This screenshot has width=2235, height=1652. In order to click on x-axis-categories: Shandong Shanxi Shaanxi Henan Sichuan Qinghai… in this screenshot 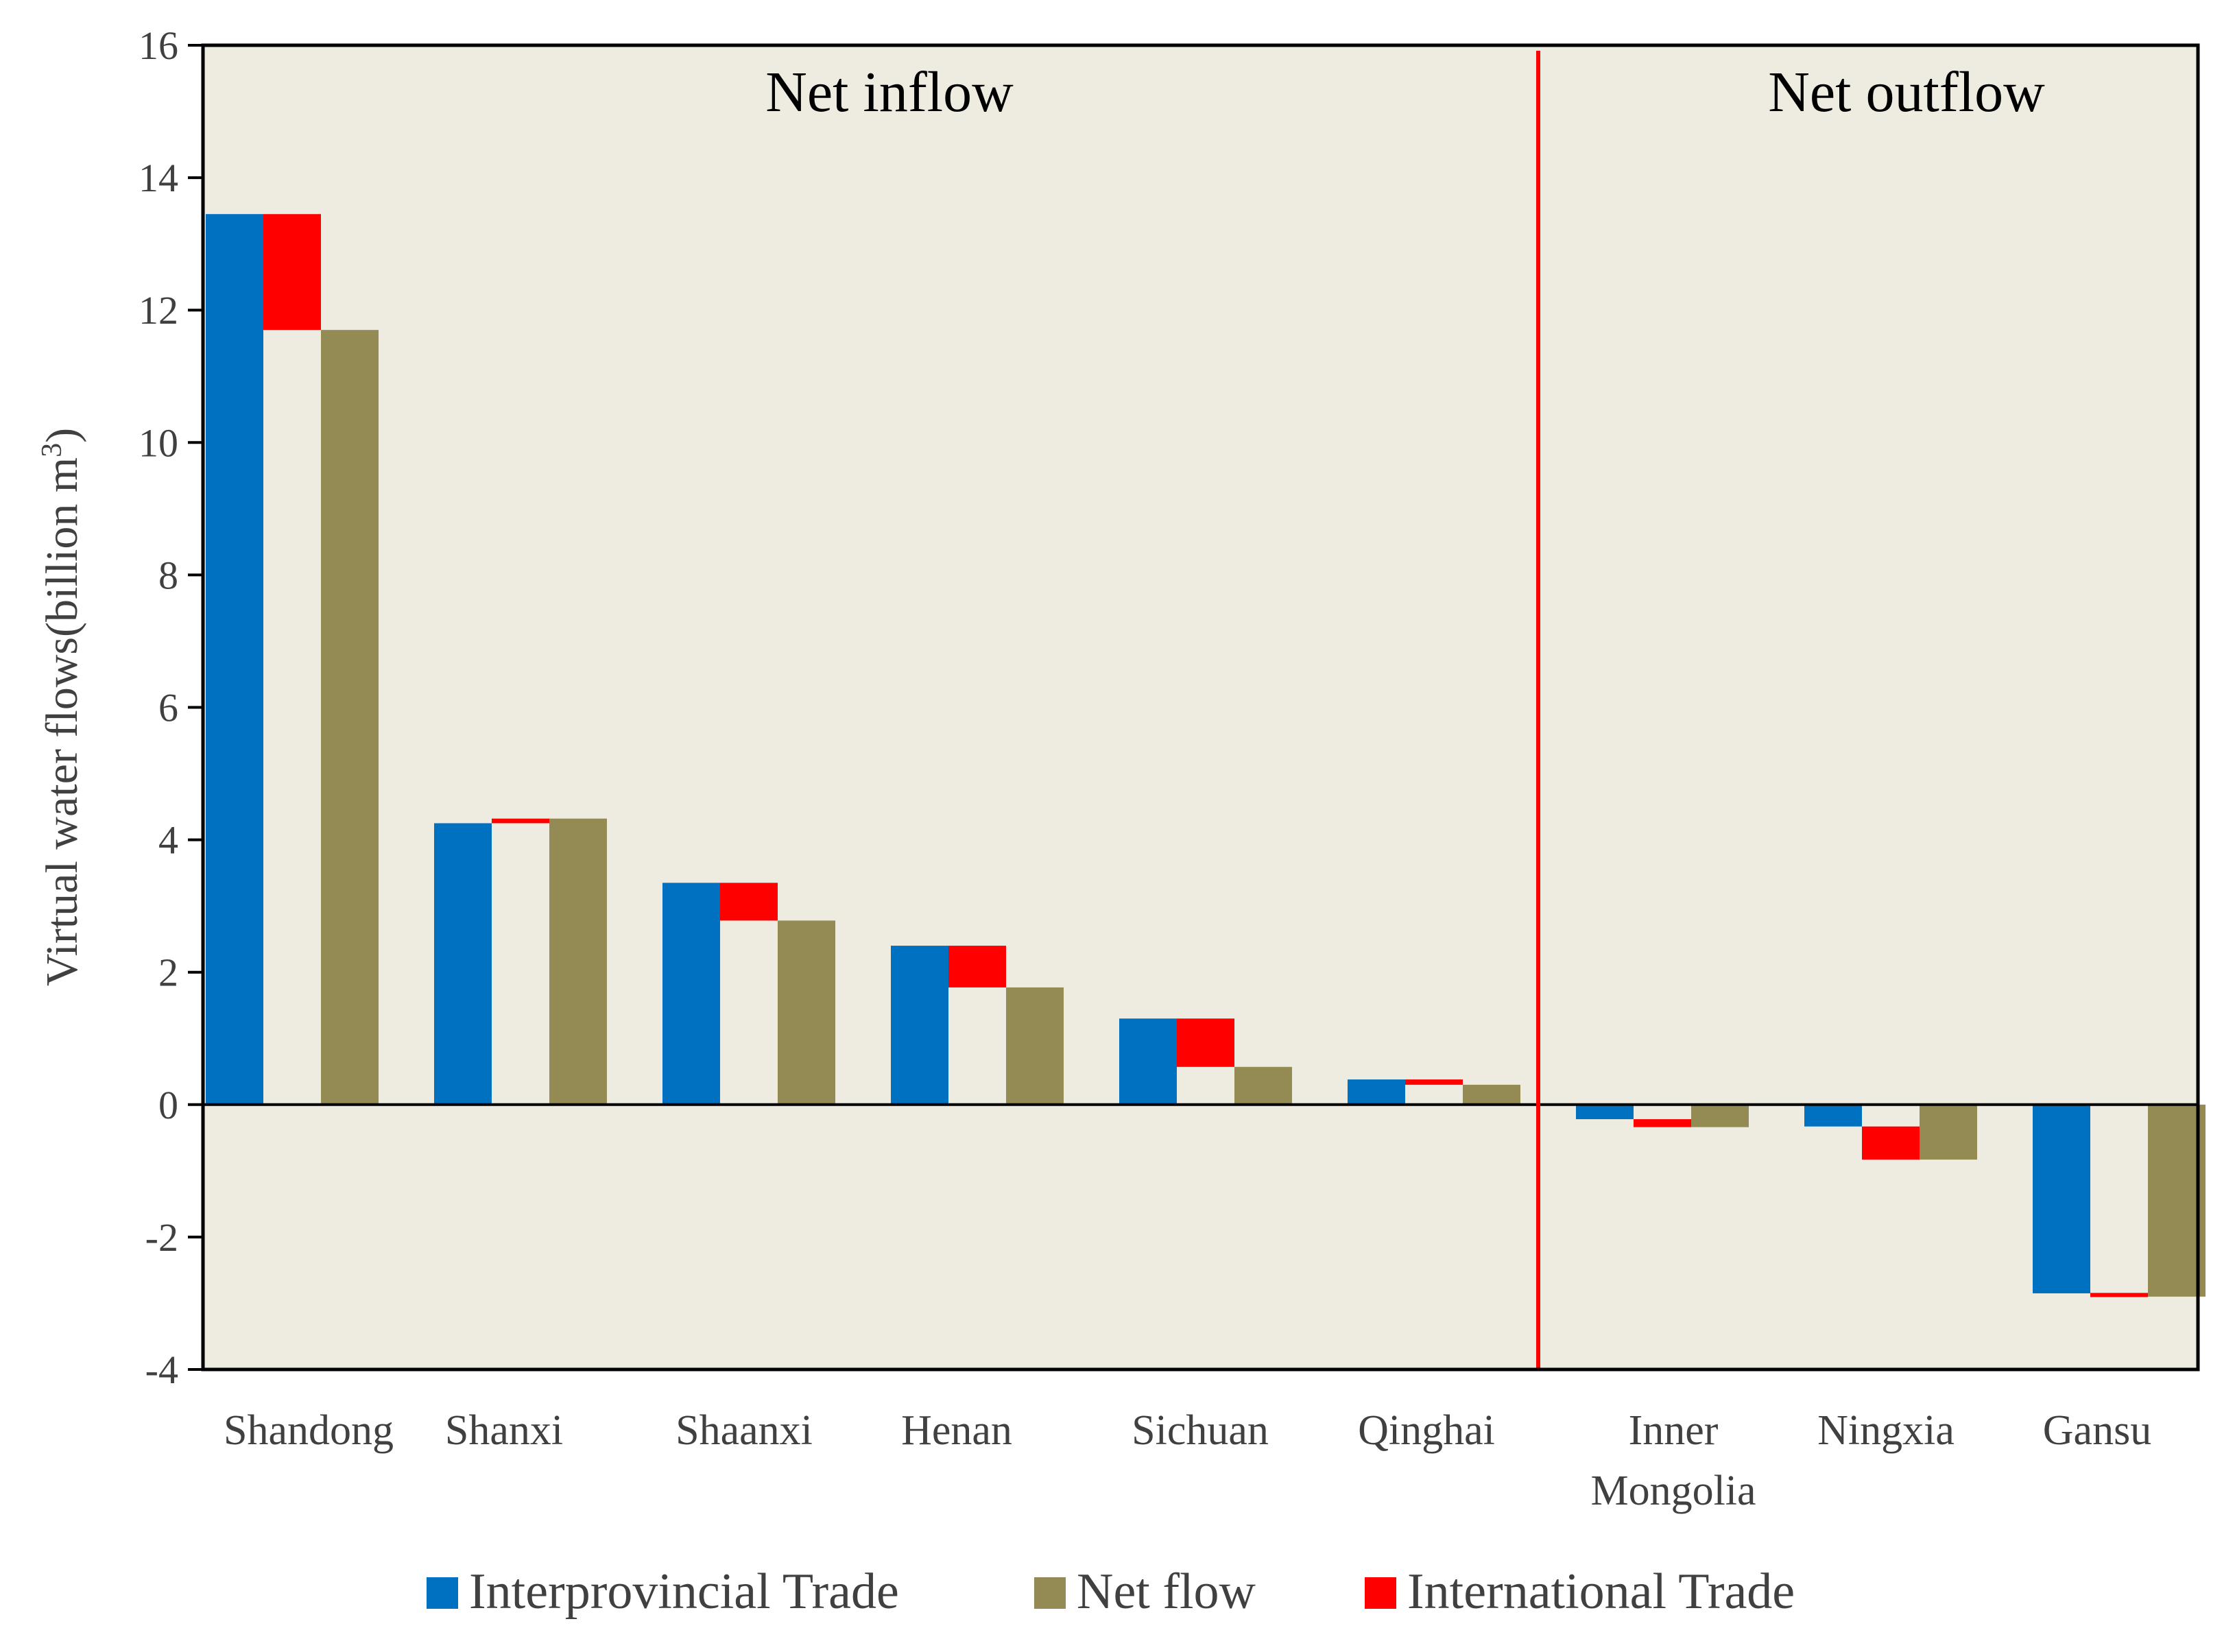, I will do `click(1187, 1460)`.